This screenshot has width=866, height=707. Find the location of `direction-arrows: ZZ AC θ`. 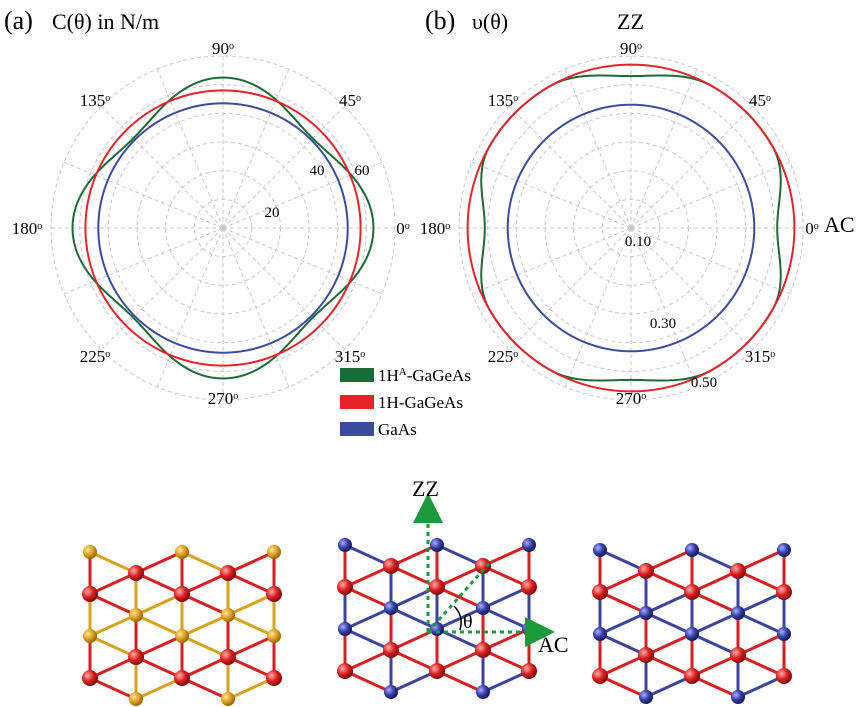

direction-arrows: ZZ AC θ is located at coordinates (490, 566).